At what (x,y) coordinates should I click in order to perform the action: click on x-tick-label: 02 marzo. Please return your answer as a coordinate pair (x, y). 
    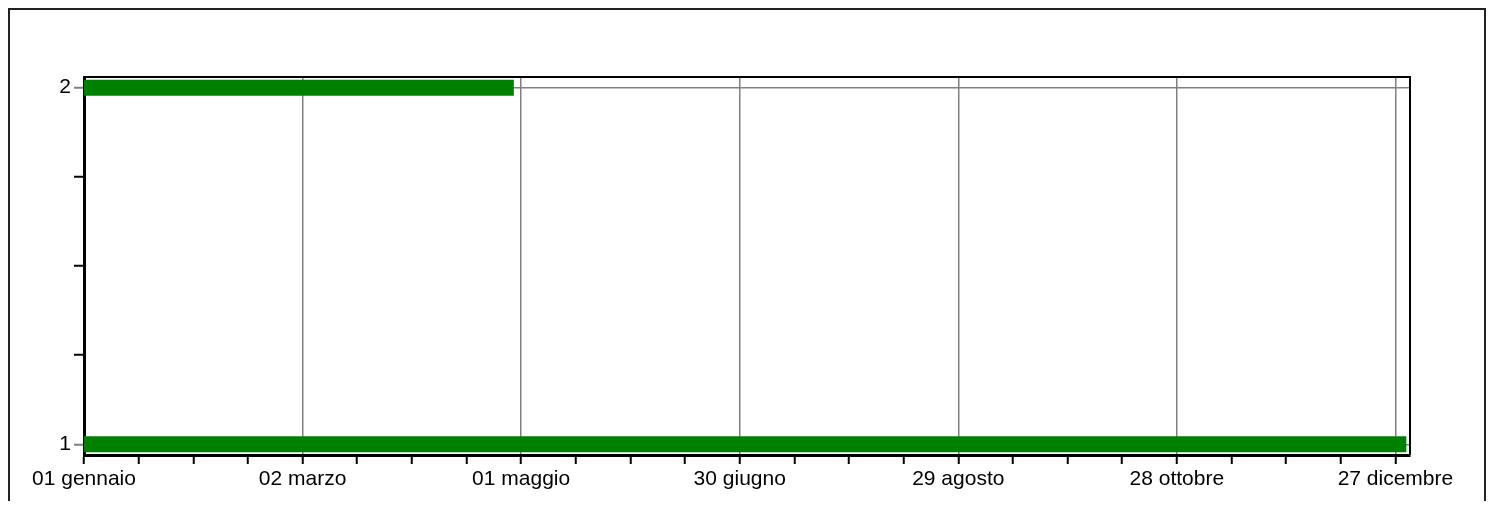
    Looking at the image, I should click on (302, 478).